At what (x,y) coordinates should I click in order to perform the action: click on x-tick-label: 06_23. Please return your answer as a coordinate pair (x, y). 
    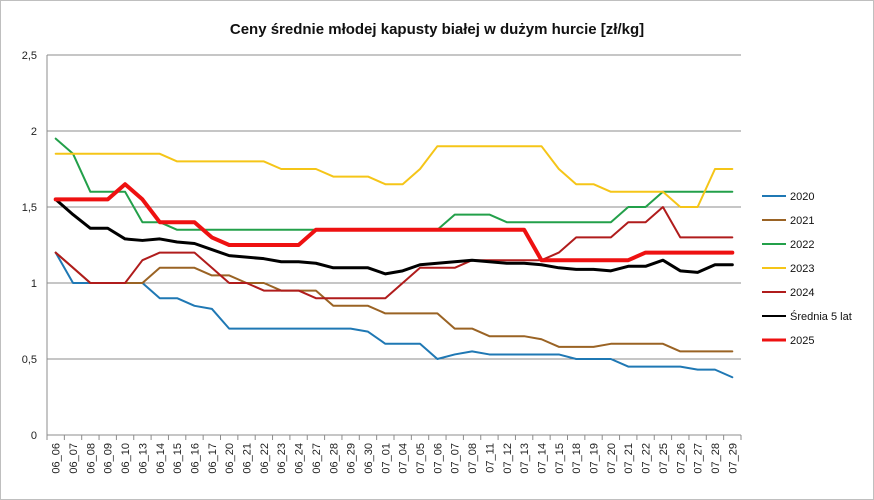
    Looking at the image, I should click on (282, 458).